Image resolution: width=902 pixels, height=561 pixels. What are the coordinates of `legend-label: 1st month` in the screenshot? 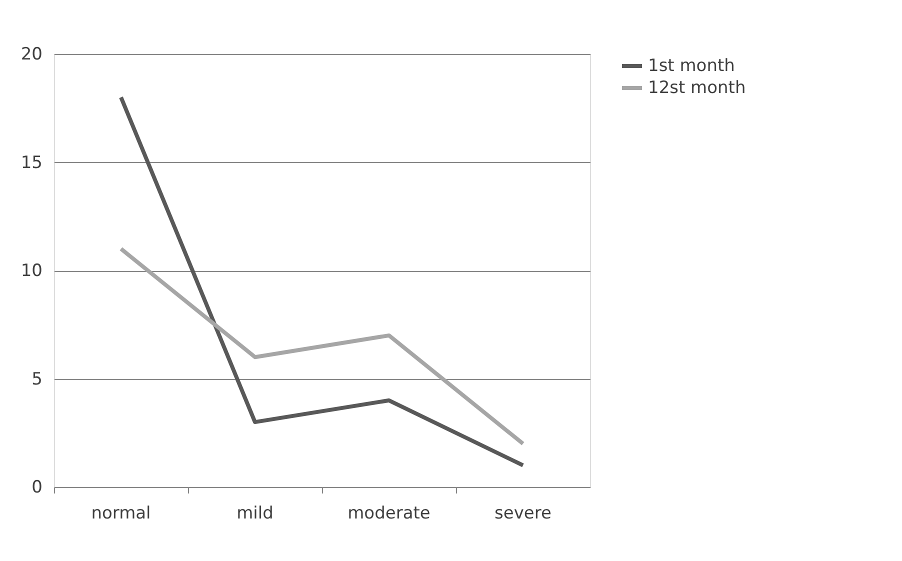 It's located at (691, 66).